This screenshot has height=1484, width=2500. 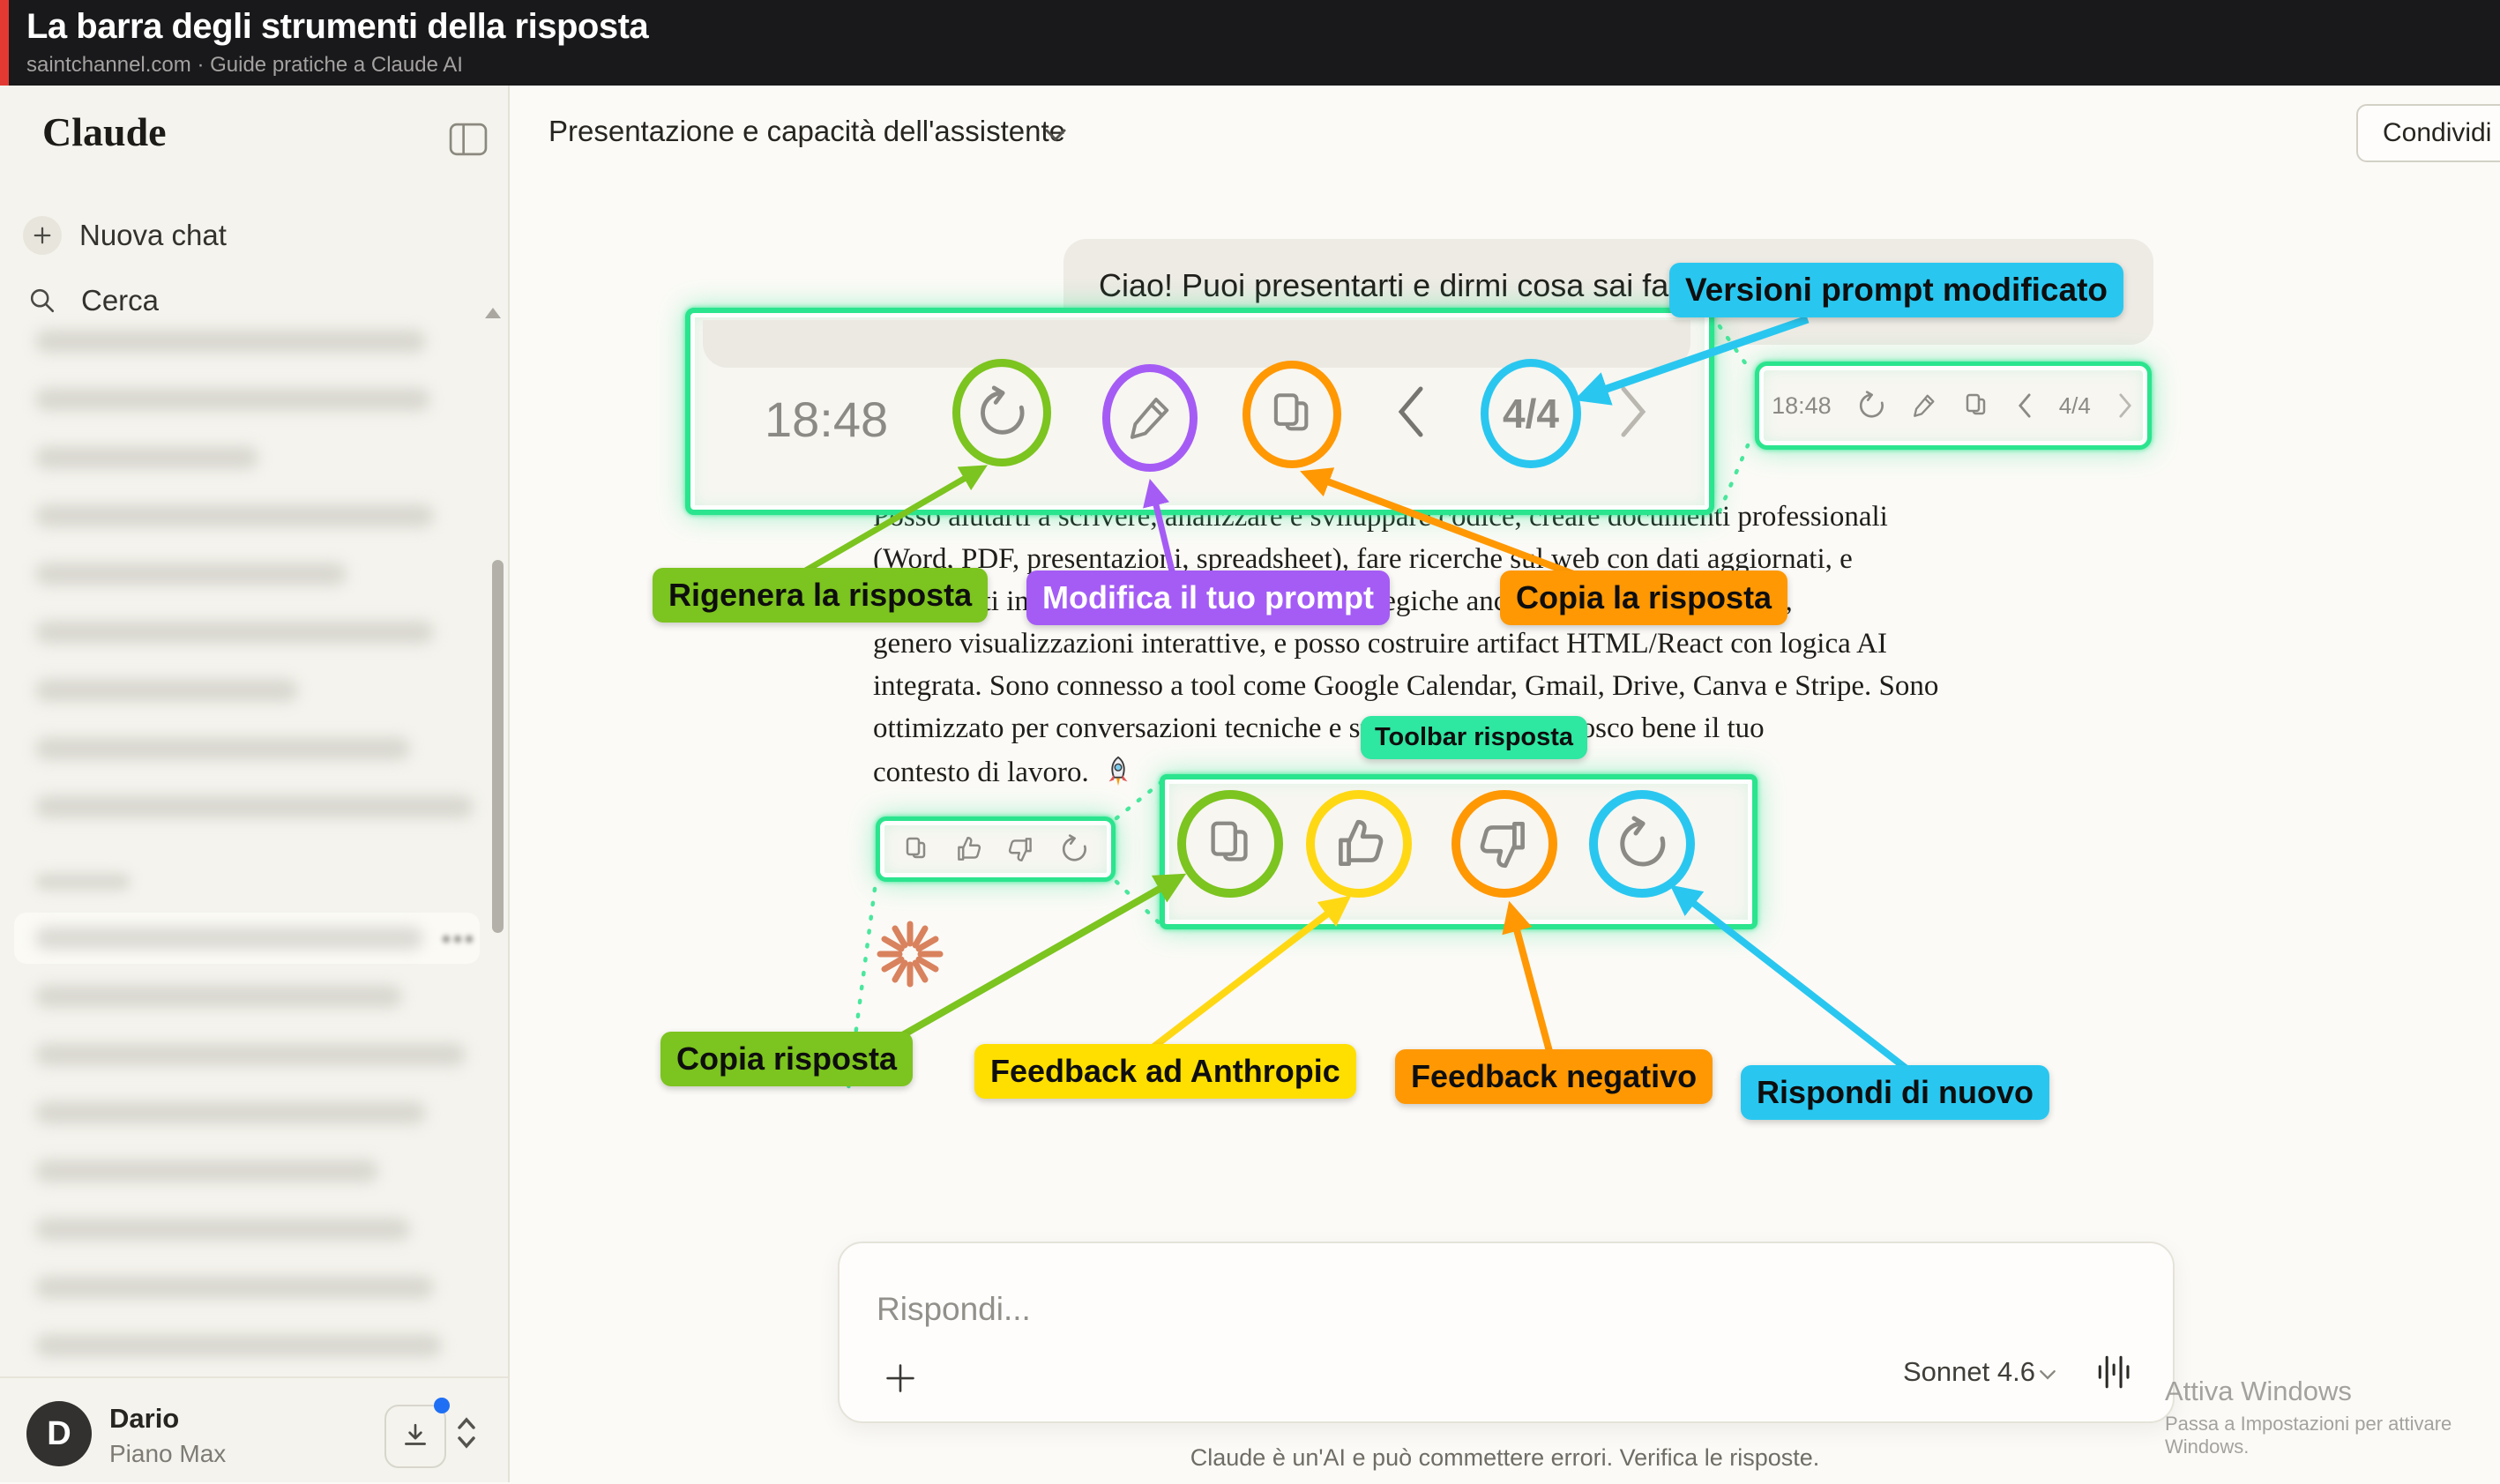 What do you see at coordinates (4, 43) in the screenshot?
I see `banner-accent-stripe` at bounding box center [4, 43].